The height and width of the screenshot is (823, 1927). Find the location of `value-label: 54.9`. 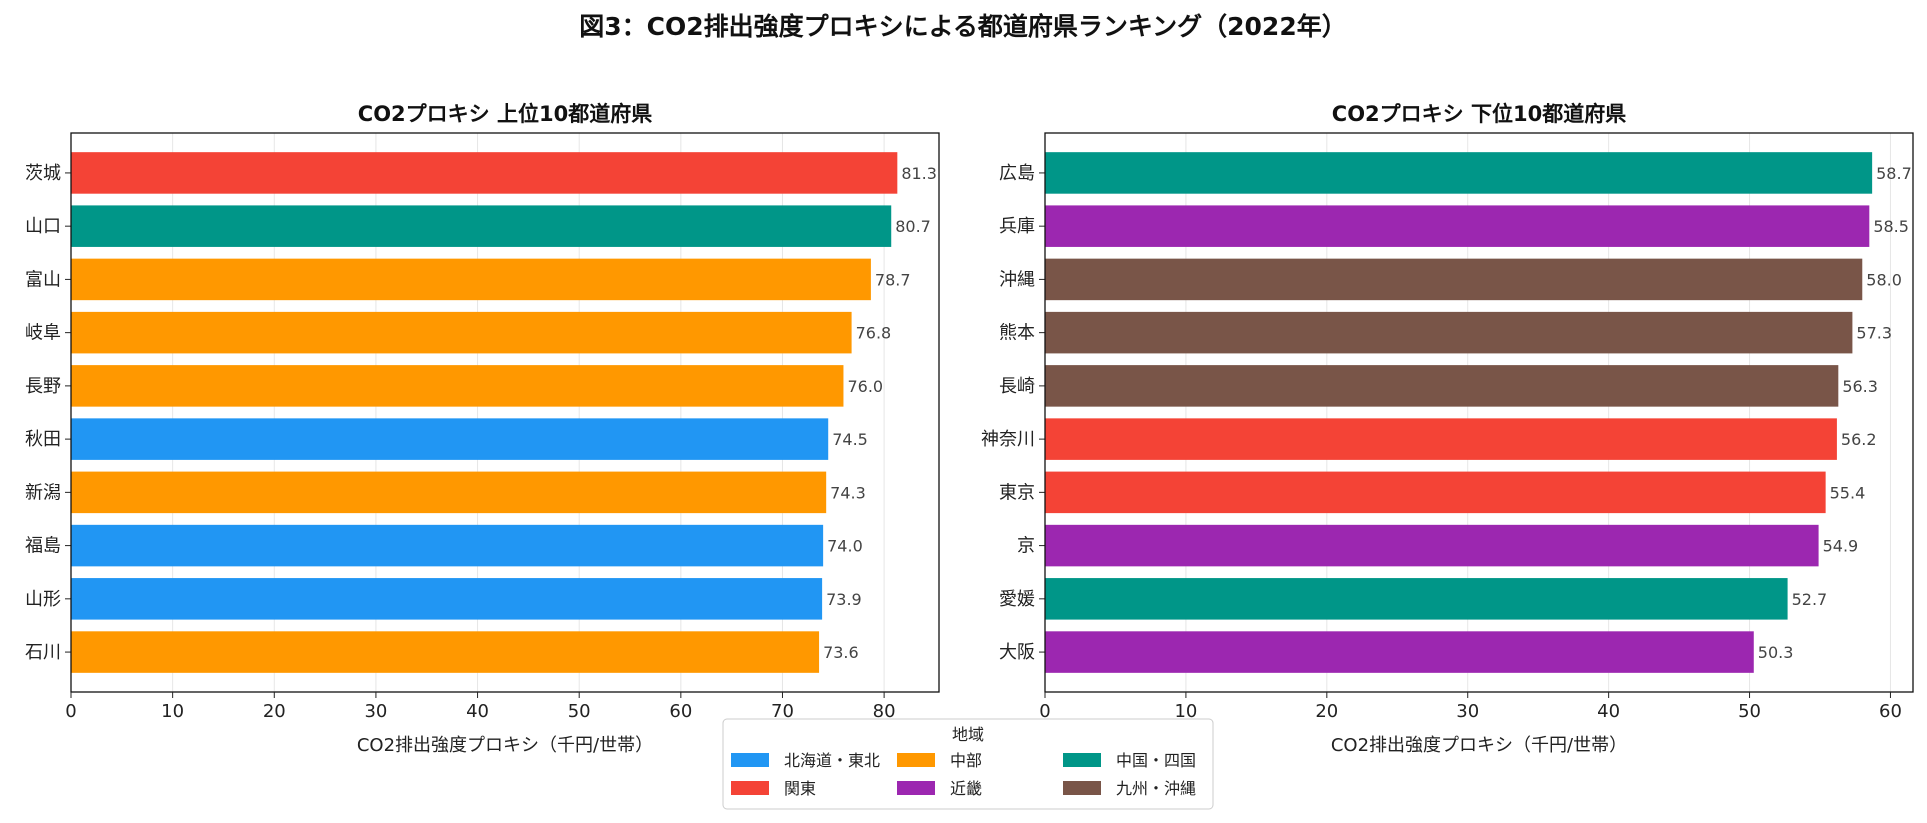

value-label: 54.9 is located at coordinates (1841, 546).